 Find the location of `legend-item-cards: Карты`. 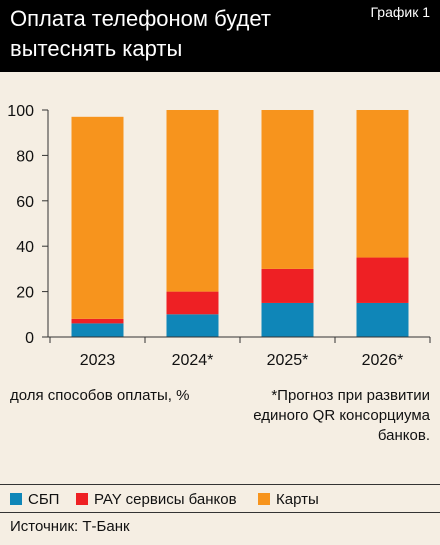

legend-item-cards: Карты is located at coordinates (288, 500).